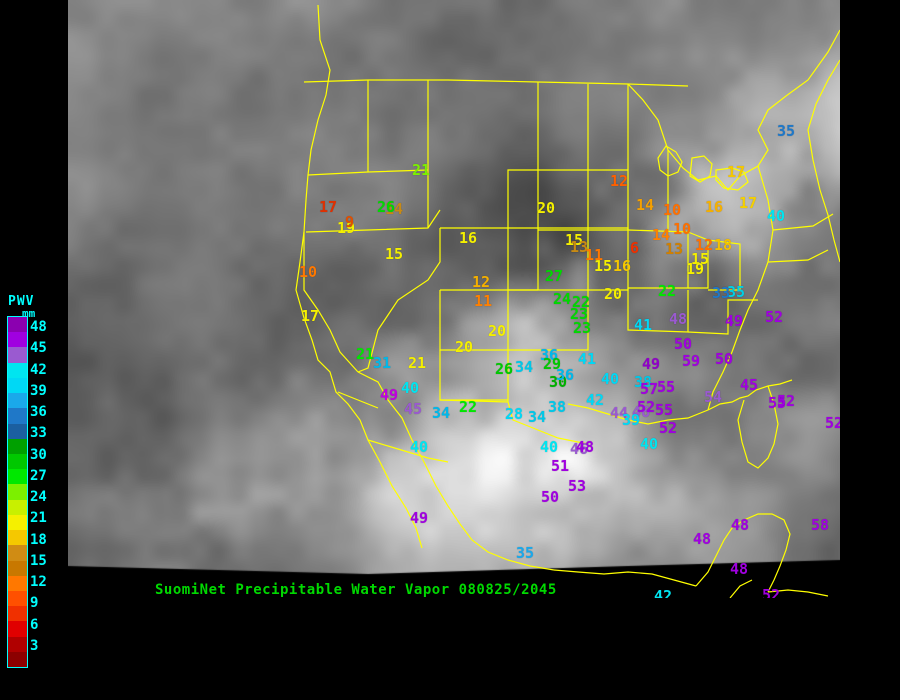  What do you see at coordinates (672, 210) in the screenshot?
I see `pwv-value-label: 10` at bounding box center [672, 210].